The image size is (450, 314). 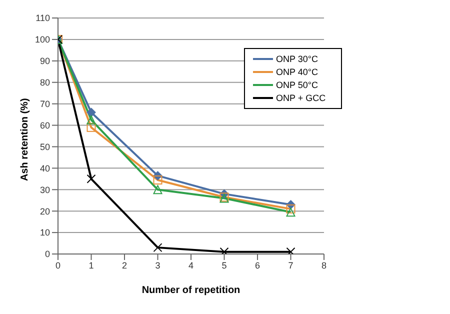 What do you see at coordinates (297, 59) in the screenshot?
I see `legend-label: ONP 30°C` at bounding box center [297, 59].